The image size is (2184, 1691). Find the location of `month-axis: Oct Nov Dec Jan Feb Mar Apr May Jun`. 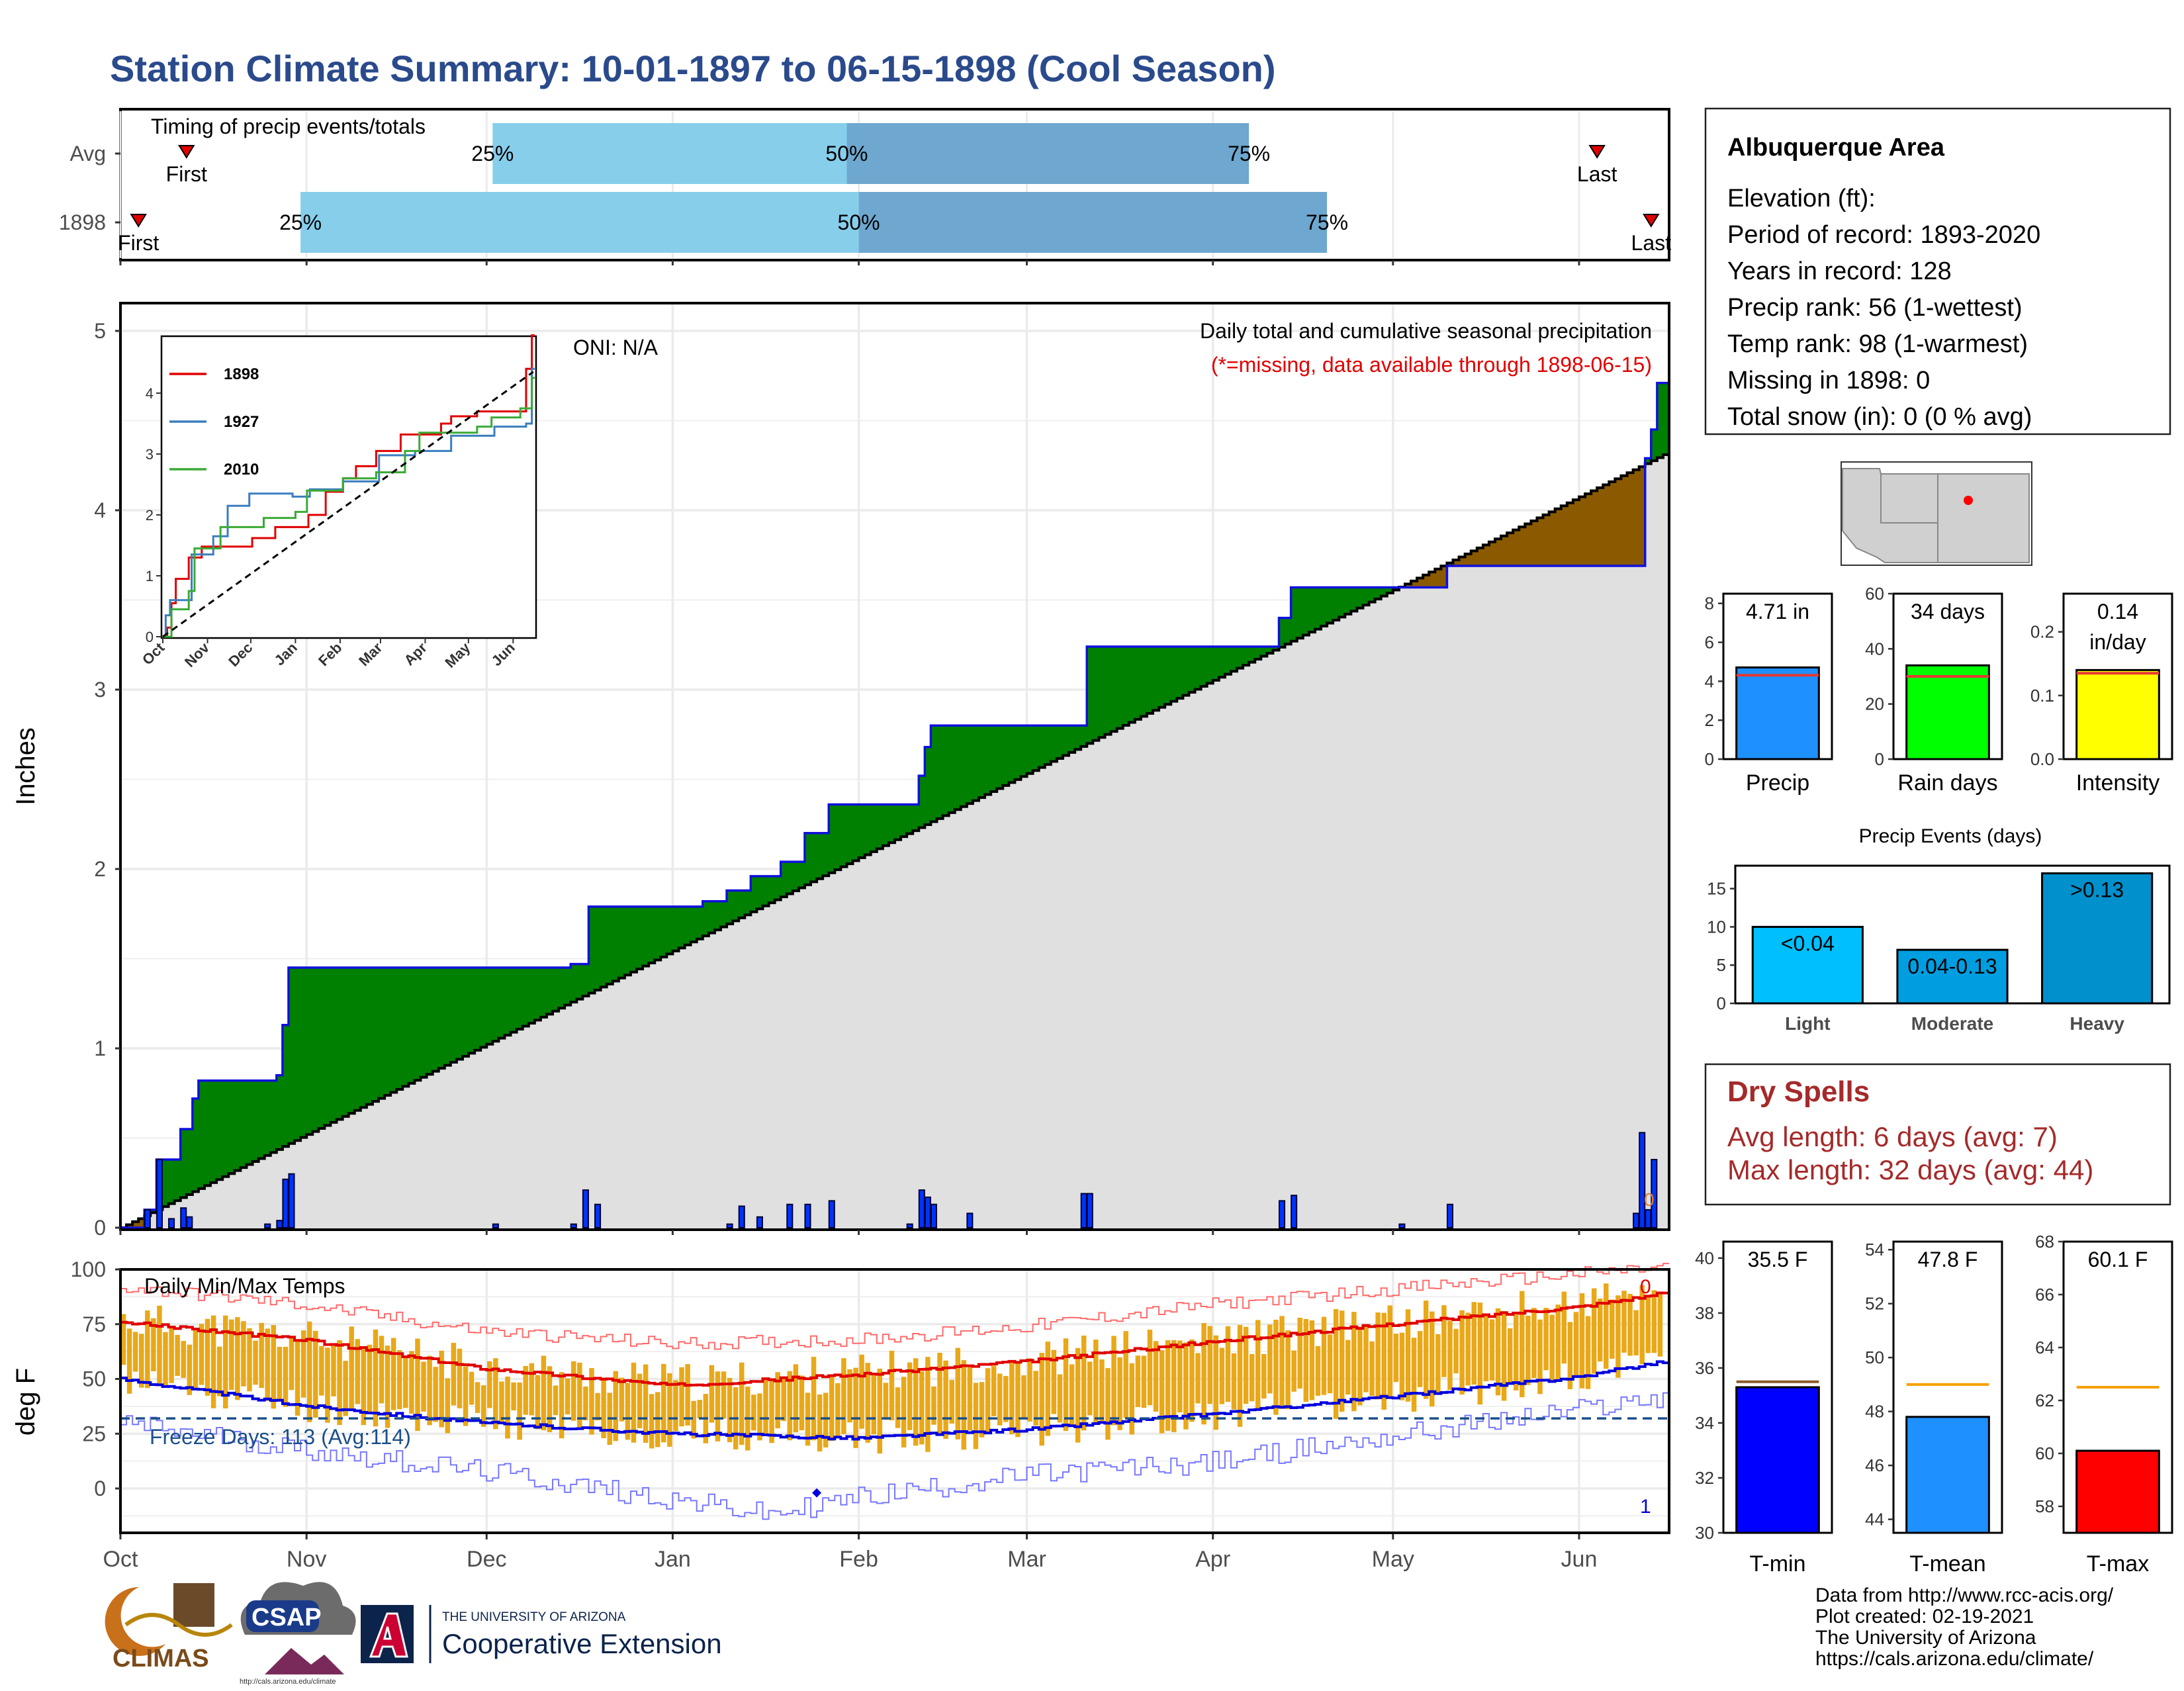

month-axis: Oct Nov Dec Jan Feb Mar Apr May Jun is located at coordinates (850, 1553).